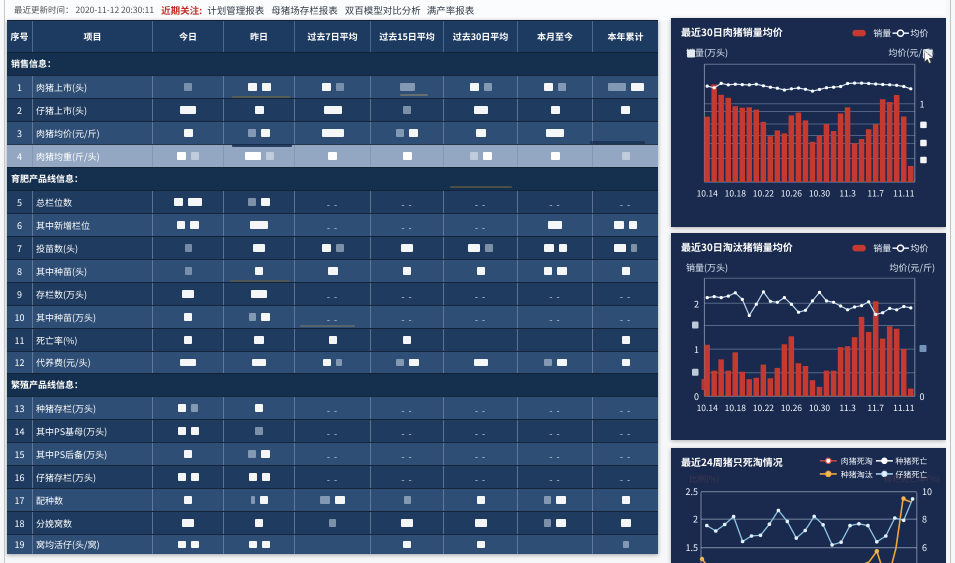 This screenshot has height=563, width=955. Describe the element at coordinates (857, 461) in the screenshot. I see `svg-text: 肉猪死淘` at that location.